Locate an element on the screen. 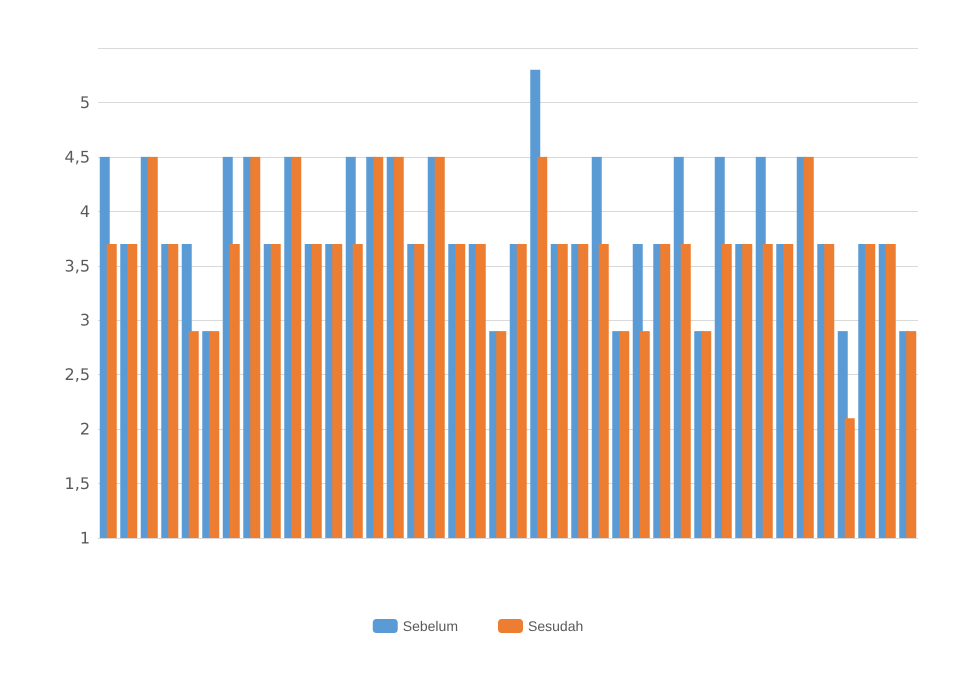  y-tick-label: 1 is located at coordinates (85, 538).